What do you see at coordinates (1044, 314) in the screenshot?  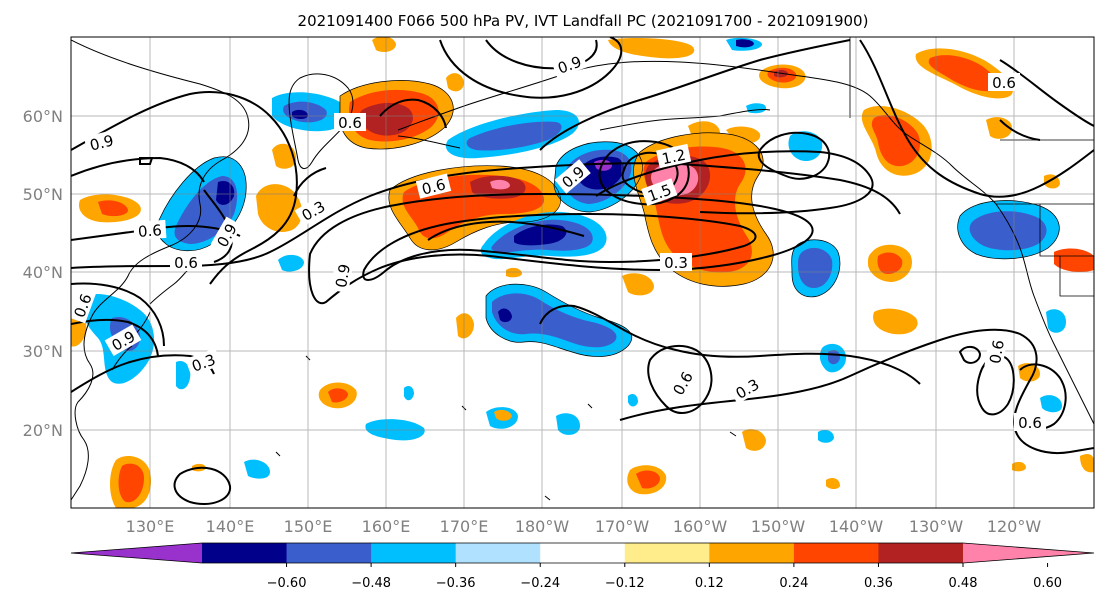 I see `coastline-north-america` at bounding box center [1044, 314].